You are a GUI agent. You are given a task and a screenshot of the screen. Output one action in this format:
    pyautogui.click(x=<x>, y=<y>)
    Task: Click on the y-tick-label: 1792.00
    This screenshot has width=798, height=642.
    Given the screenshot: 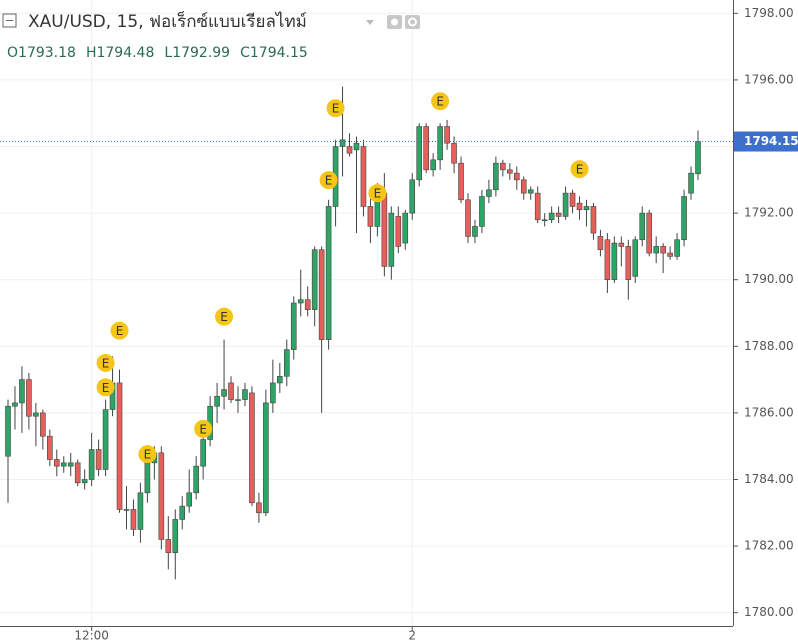 What is the action you would take?
    pyautogui.click(x=769, y=213)
    